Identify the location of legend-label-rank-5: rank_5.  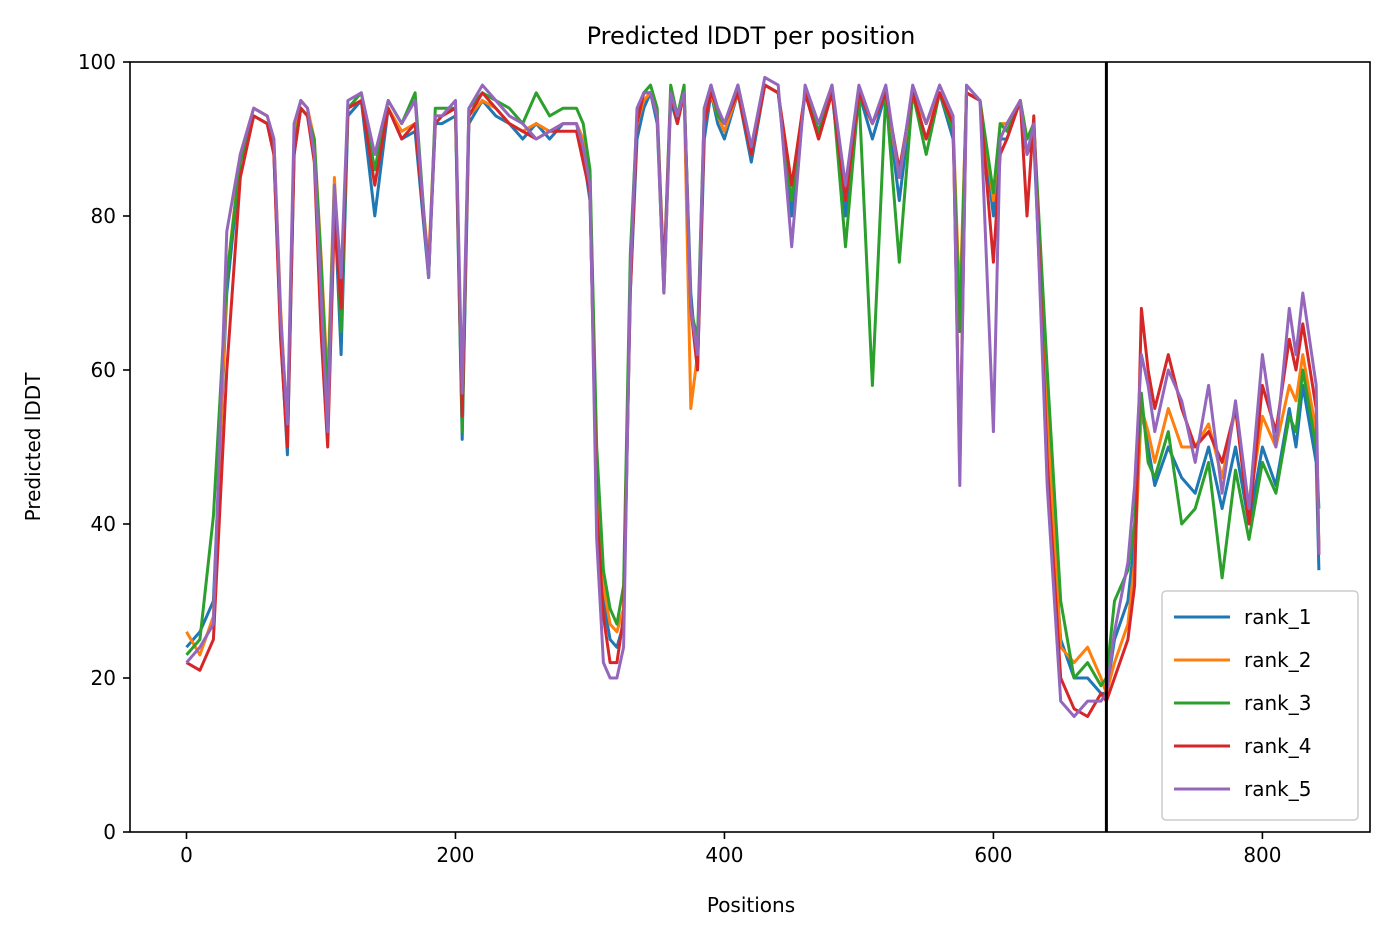
(1277, 789).